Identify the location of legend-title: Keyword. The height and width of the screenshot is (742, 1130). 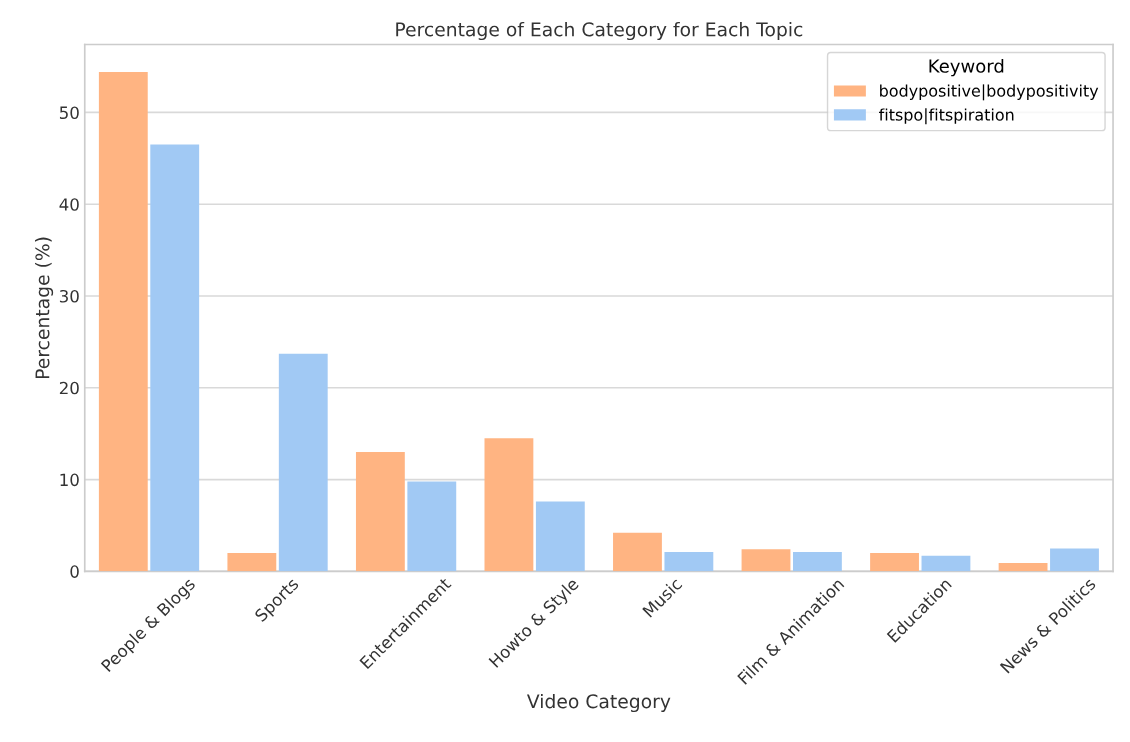
(966, 67).